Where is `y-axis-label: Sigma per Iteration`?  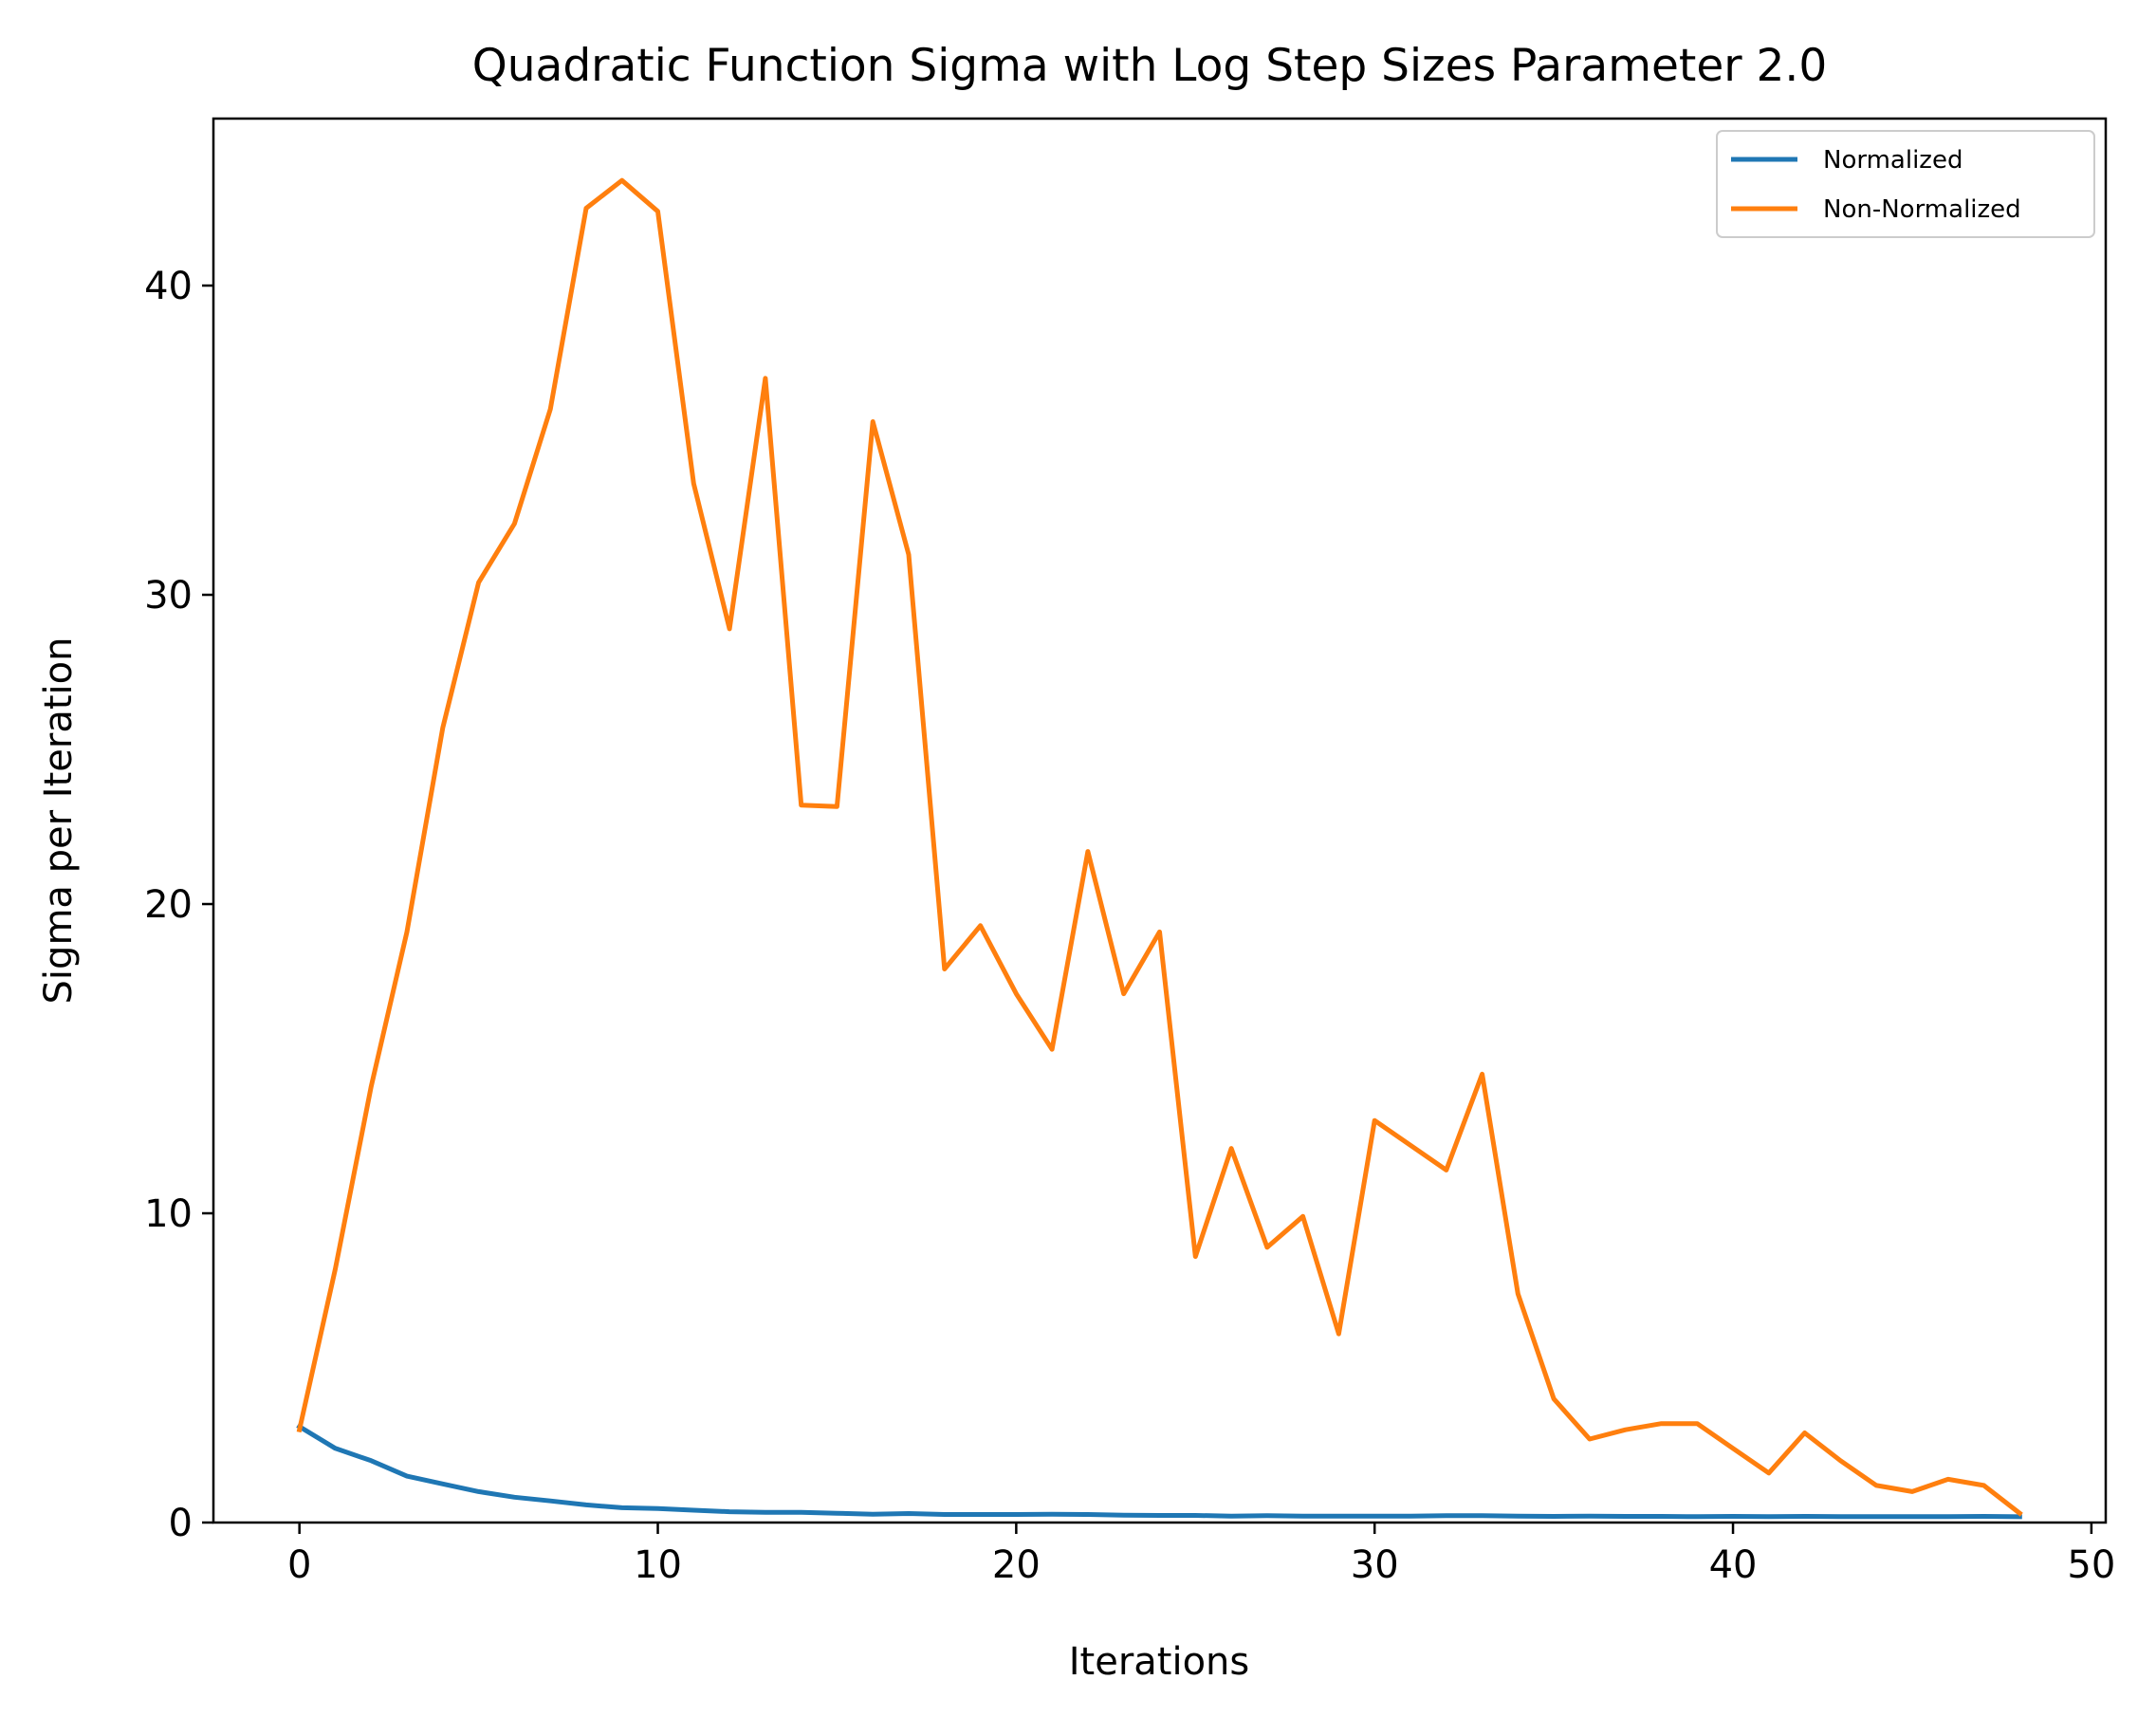
y-axis-label: Sigma per Iteration is located at coordinates (59, 821).